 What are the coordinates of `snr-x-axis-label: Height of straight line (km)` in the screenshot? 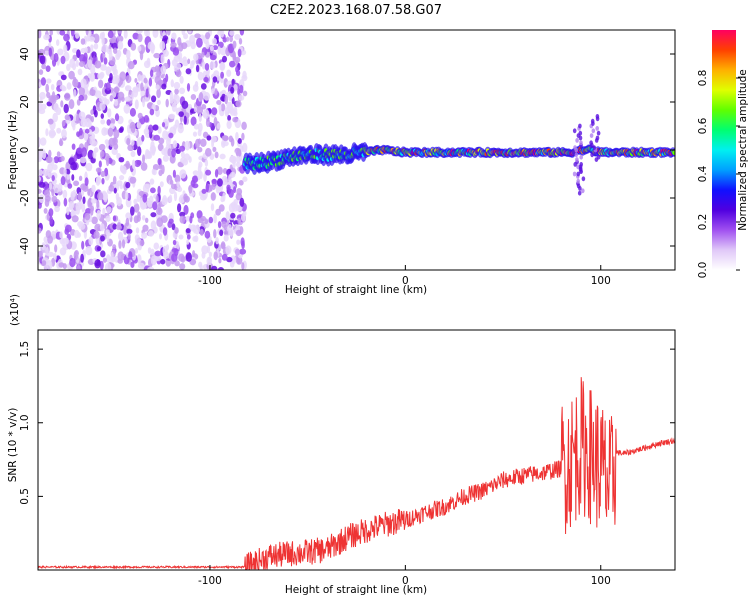 It's located at (356, 590).